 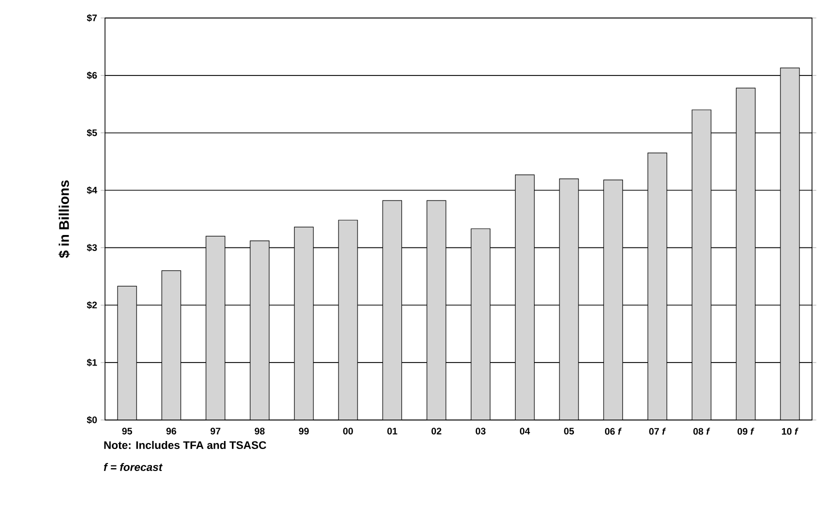 I want to click on y-axis-title: $ in Billions, so click(x=64, y=219).